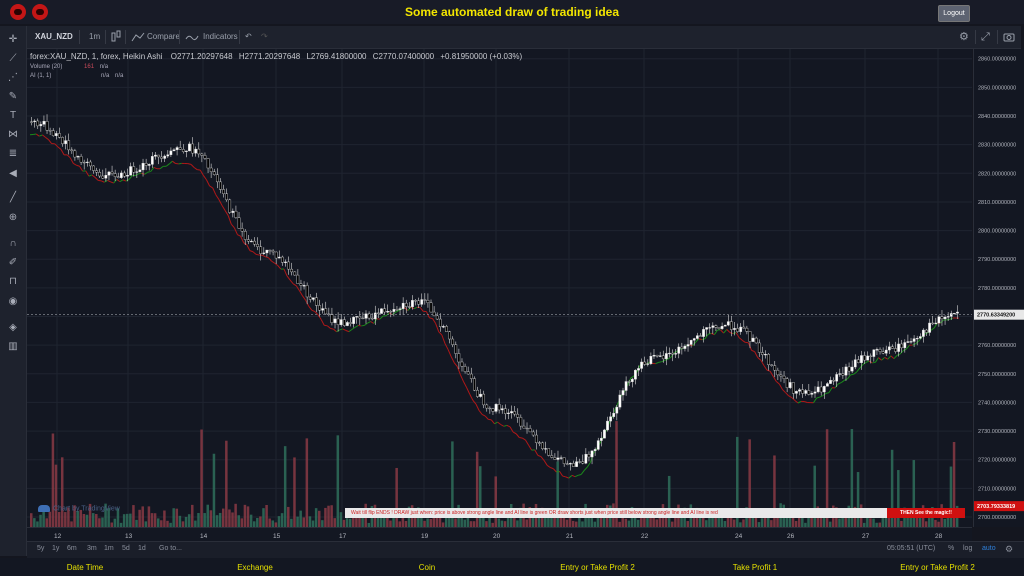 Image resolution: width=1024 pixels, height=576 pixels. I want to click on forecast-icon: ≣, so click(13, 153).